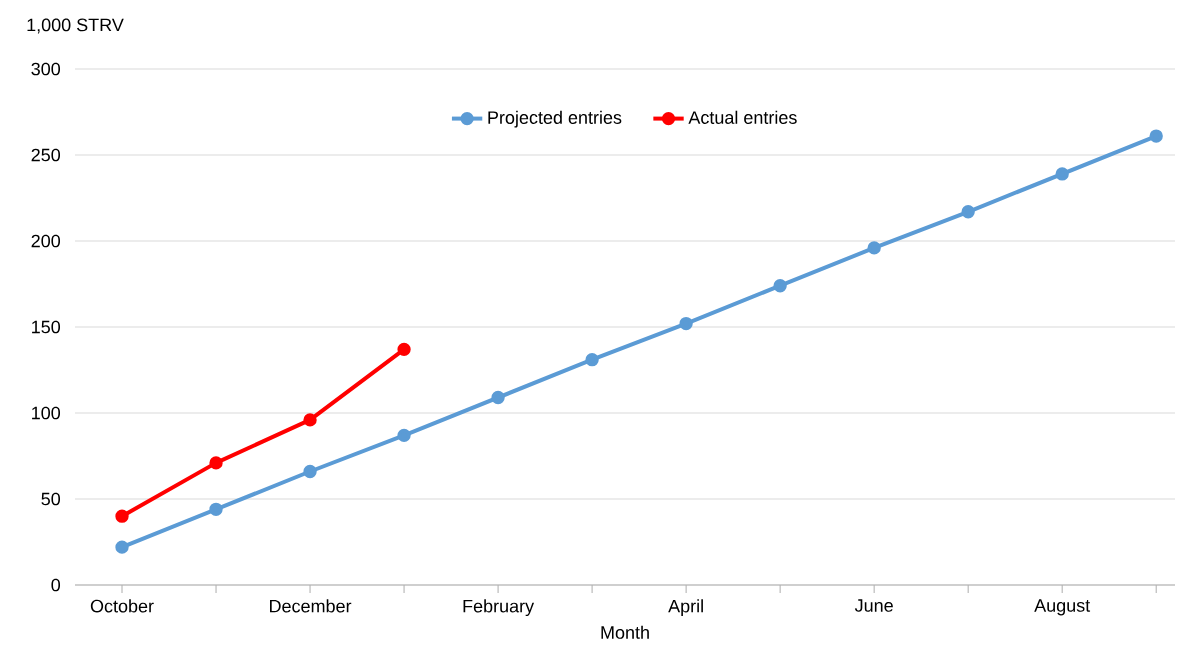 Image resolution: width=1188 pixels, height=658 pixels. I want to click on y-tick-label: 250, so click(46, 155).